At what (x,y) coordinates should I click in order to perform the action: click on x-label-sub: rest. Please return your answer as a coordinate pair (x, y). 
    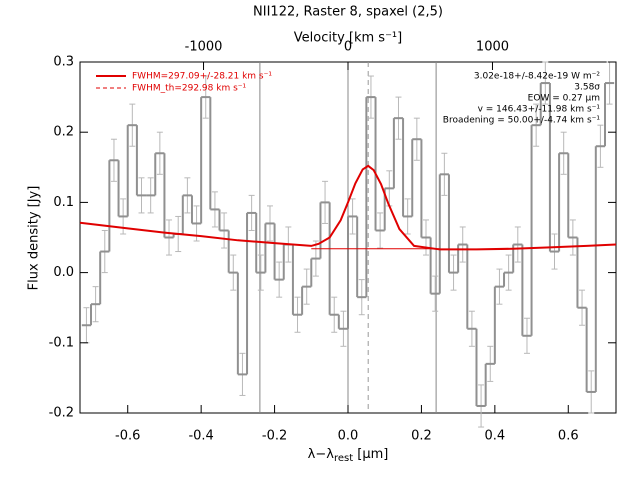
    Looking at the image, I should click on (343, 458).